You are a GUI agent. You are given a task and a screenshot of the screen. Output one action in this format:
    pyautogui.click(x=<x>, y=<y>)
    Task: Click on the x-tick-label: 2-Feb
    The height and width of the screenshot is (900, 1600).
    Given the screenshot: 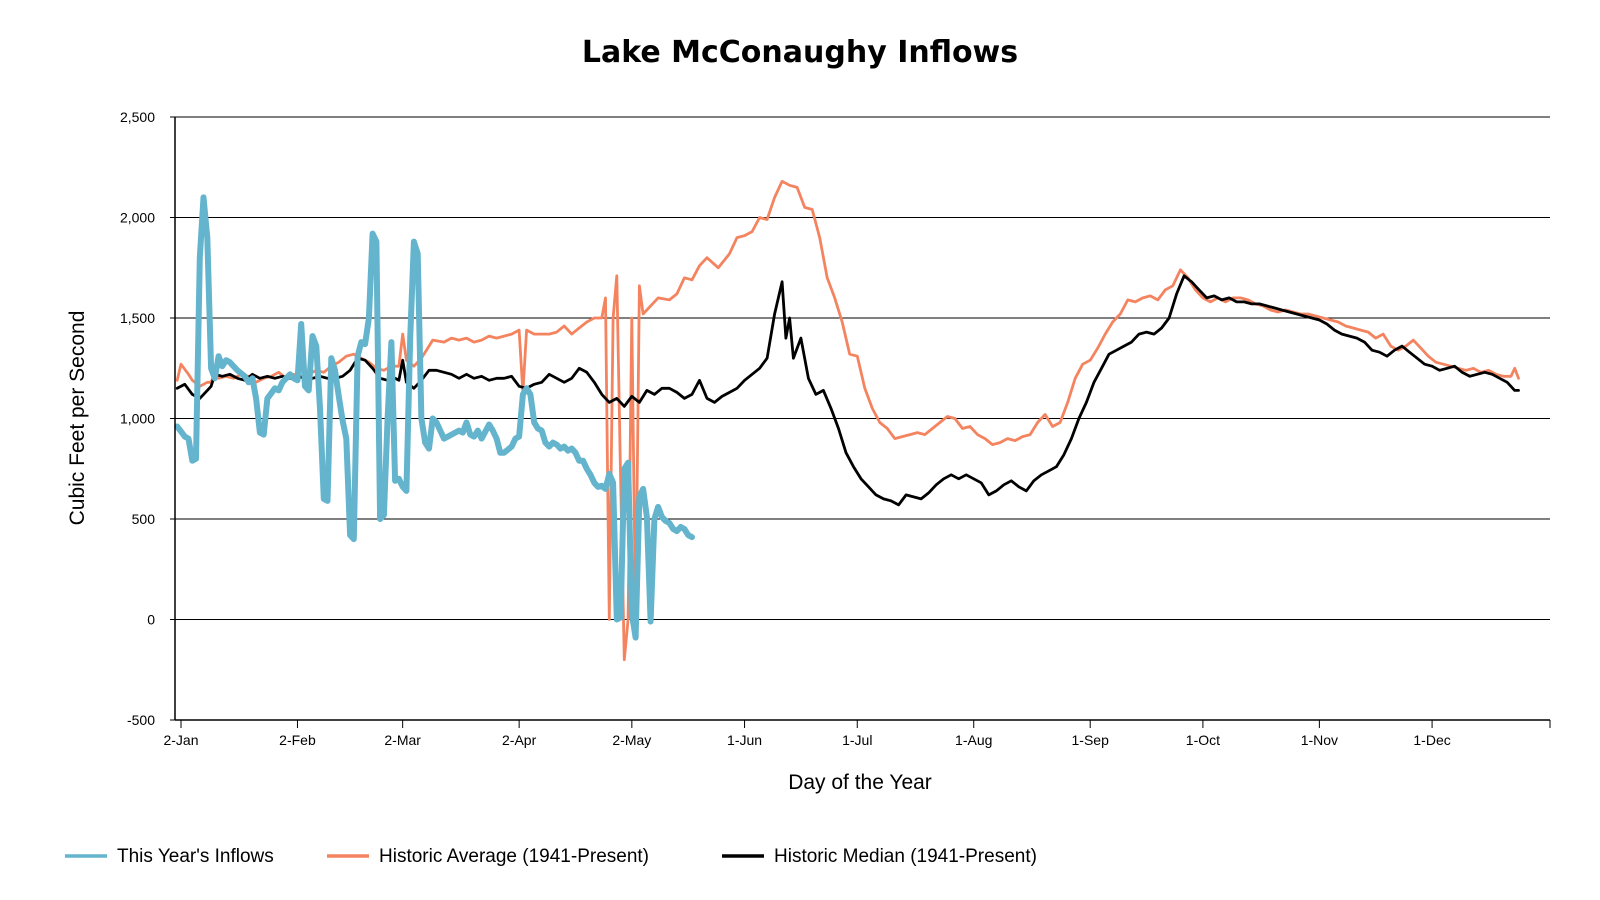 What is the action you would take?
    pyautogui.click(x=297, y=740)
    